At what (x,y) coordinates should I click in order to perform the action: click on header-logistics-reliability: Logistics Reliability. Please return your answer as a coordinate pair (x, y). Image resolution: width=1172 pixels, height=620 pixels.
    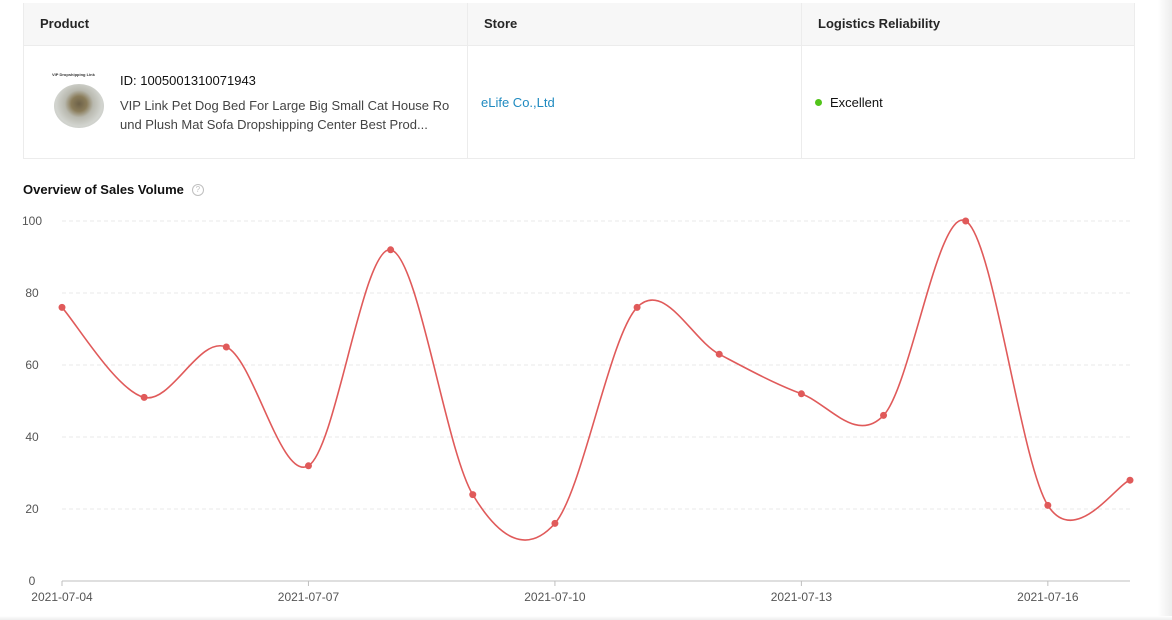
    Looking at the image, I should click on (879, 23).